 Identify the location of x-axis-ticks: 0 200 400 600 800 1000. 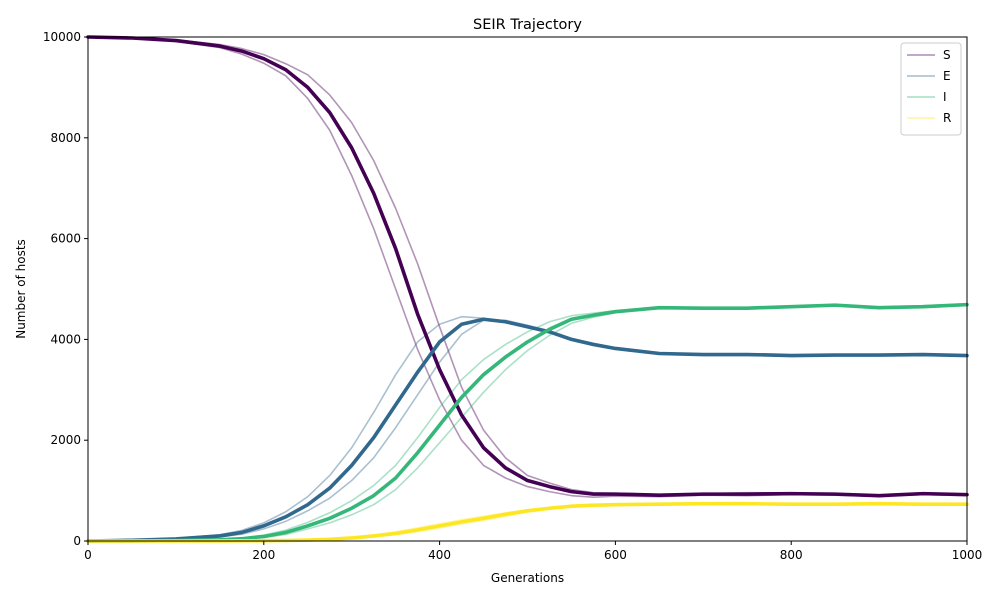
(533, 551).